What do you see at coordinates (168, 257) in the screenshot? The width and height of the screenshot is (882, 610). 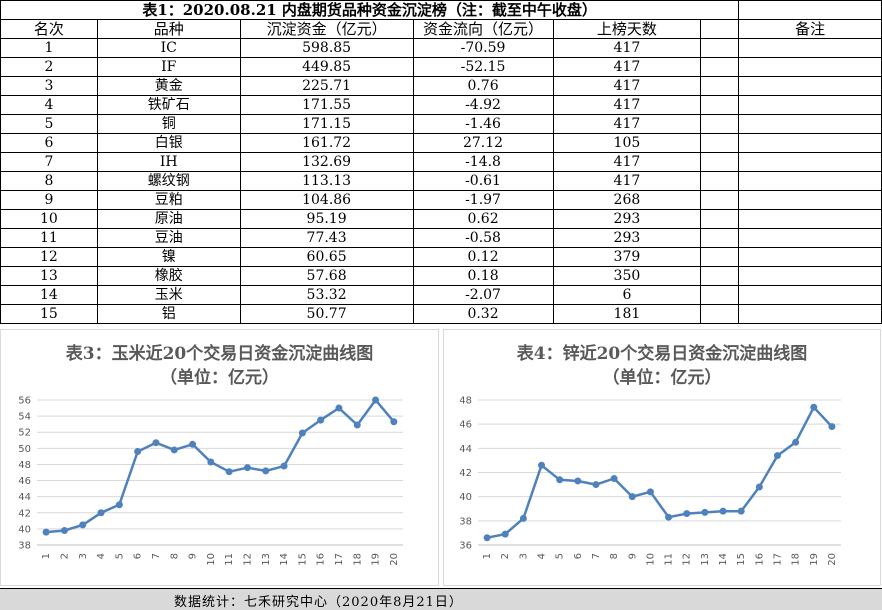 I see `table-cell: 镍` at bounding box center [168, 257].